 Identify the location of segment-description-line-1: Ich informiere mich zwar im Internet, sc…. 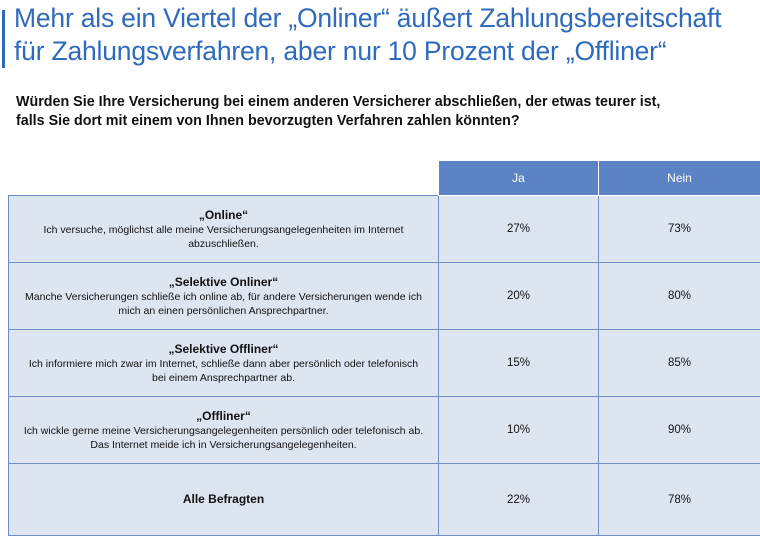
(223, 364).